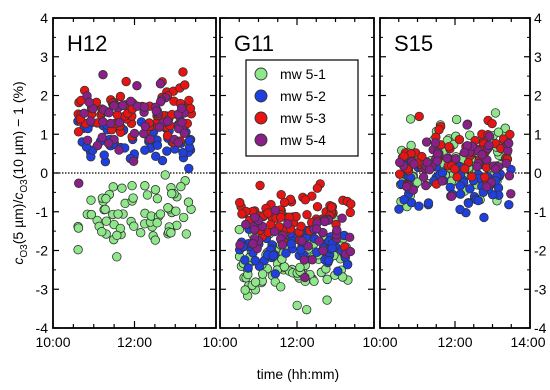  I want to click on y-tick-label-right: -1, so click(540, 212).